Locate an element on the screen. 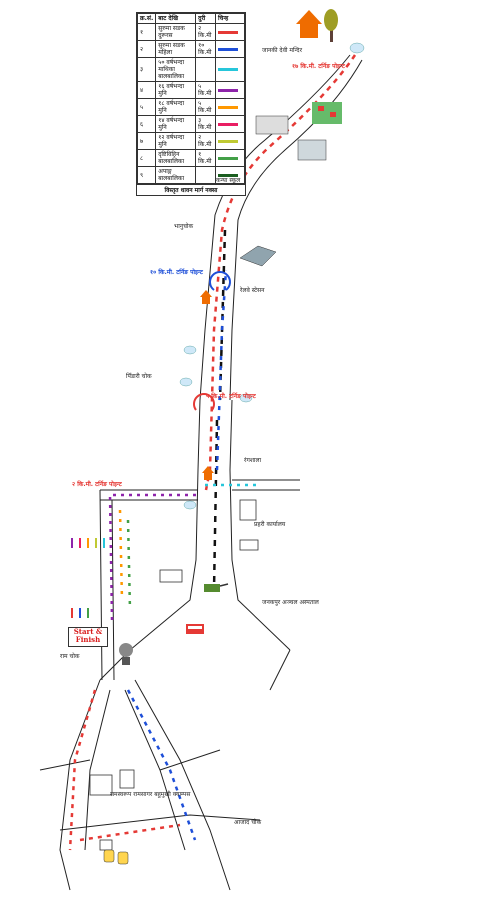  legend-row: १ सुरुमा सडक दुरूरस २ कि.मी is located at coordinates (190, 32).